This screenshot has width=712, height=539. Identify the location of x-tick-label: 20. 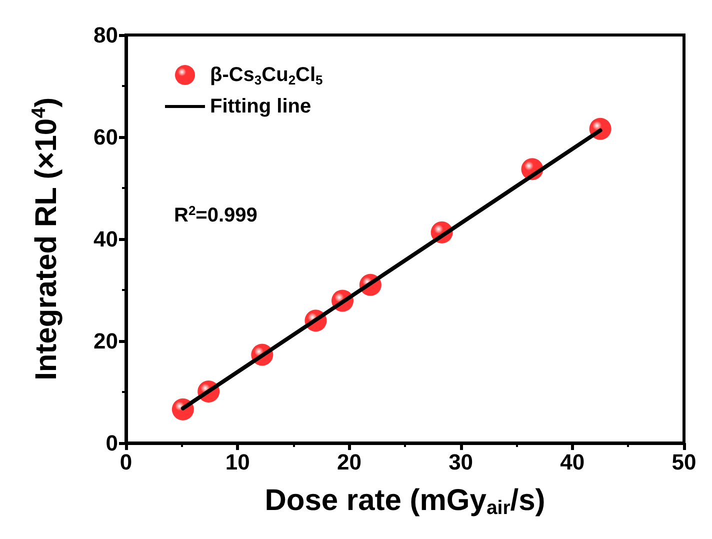
(349, 462).